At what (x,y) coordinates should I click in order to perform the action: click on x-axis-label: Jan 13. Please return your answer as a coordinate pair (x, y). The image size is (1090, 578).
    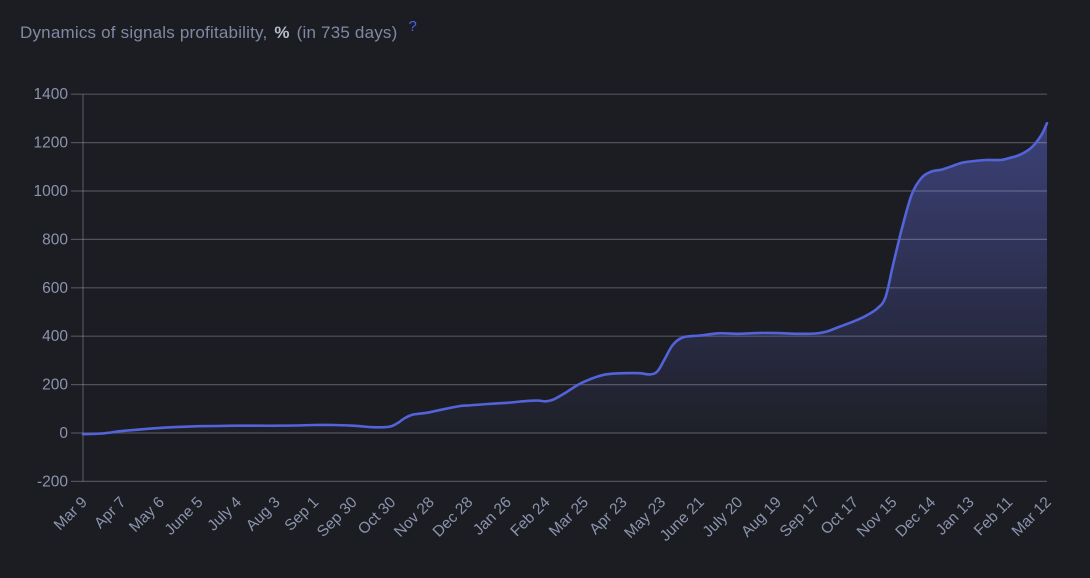
    Looking at the image, I should click on (955, 516).